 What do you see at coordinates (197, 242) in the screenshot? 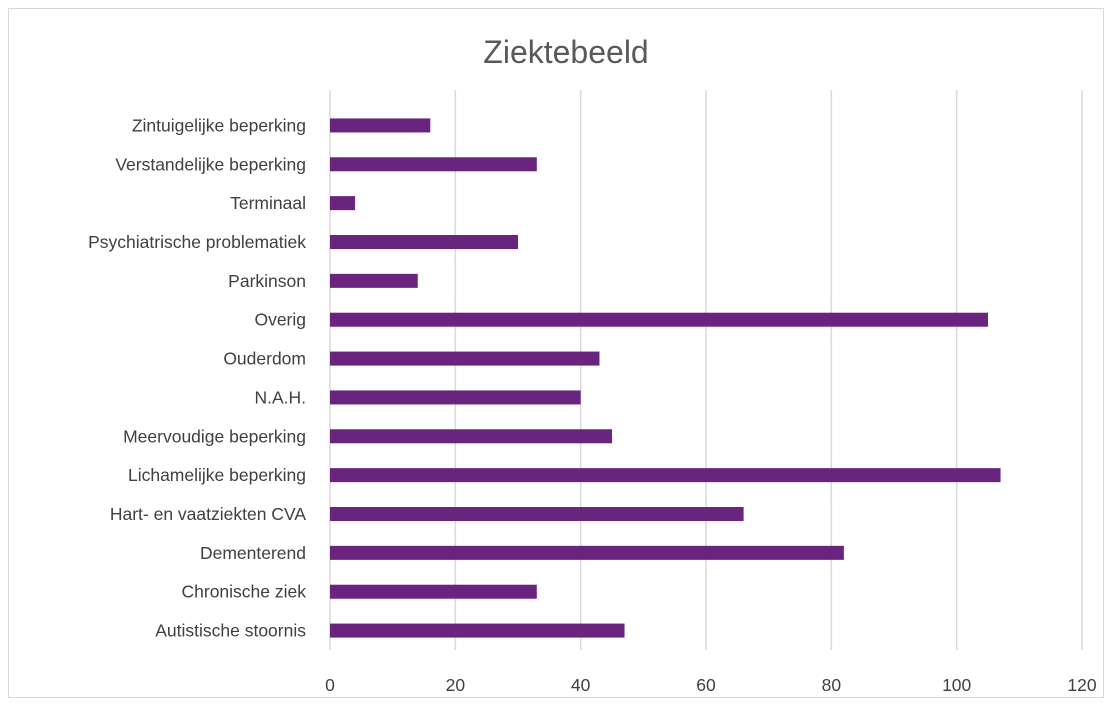
I see `category-label: Psychiatrische problematiek` at bounding box center [197, 242].